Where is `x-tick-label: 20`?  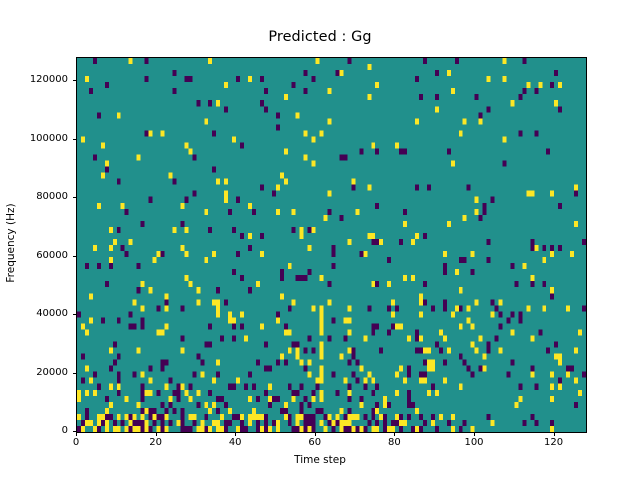 x-tick-label: 20 is located at coordinates (155, 442).